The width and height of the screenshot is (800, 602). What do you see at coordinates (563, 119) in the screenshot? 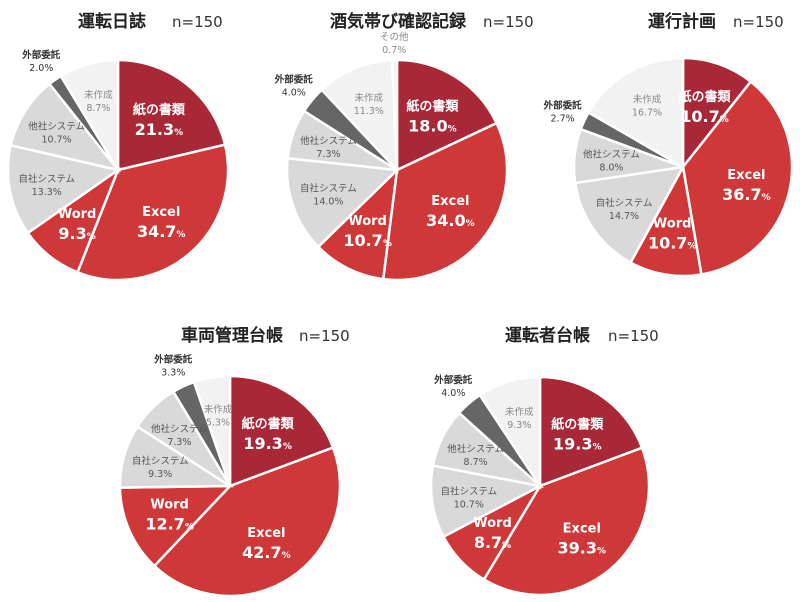
I see `slice-value-outsourced: 2.7%` at bounding box center [563, 119].